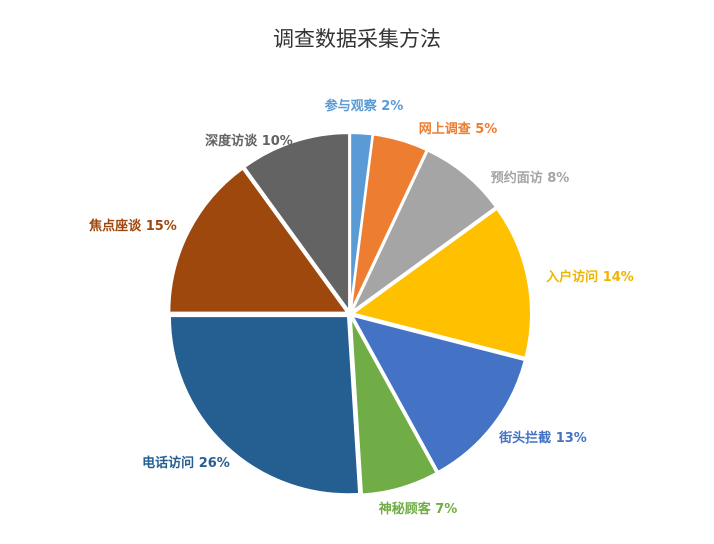  Describe the element at coordinates (364, 106) in the screenshot. I see `data-label: 参与观察 2%` at that location.